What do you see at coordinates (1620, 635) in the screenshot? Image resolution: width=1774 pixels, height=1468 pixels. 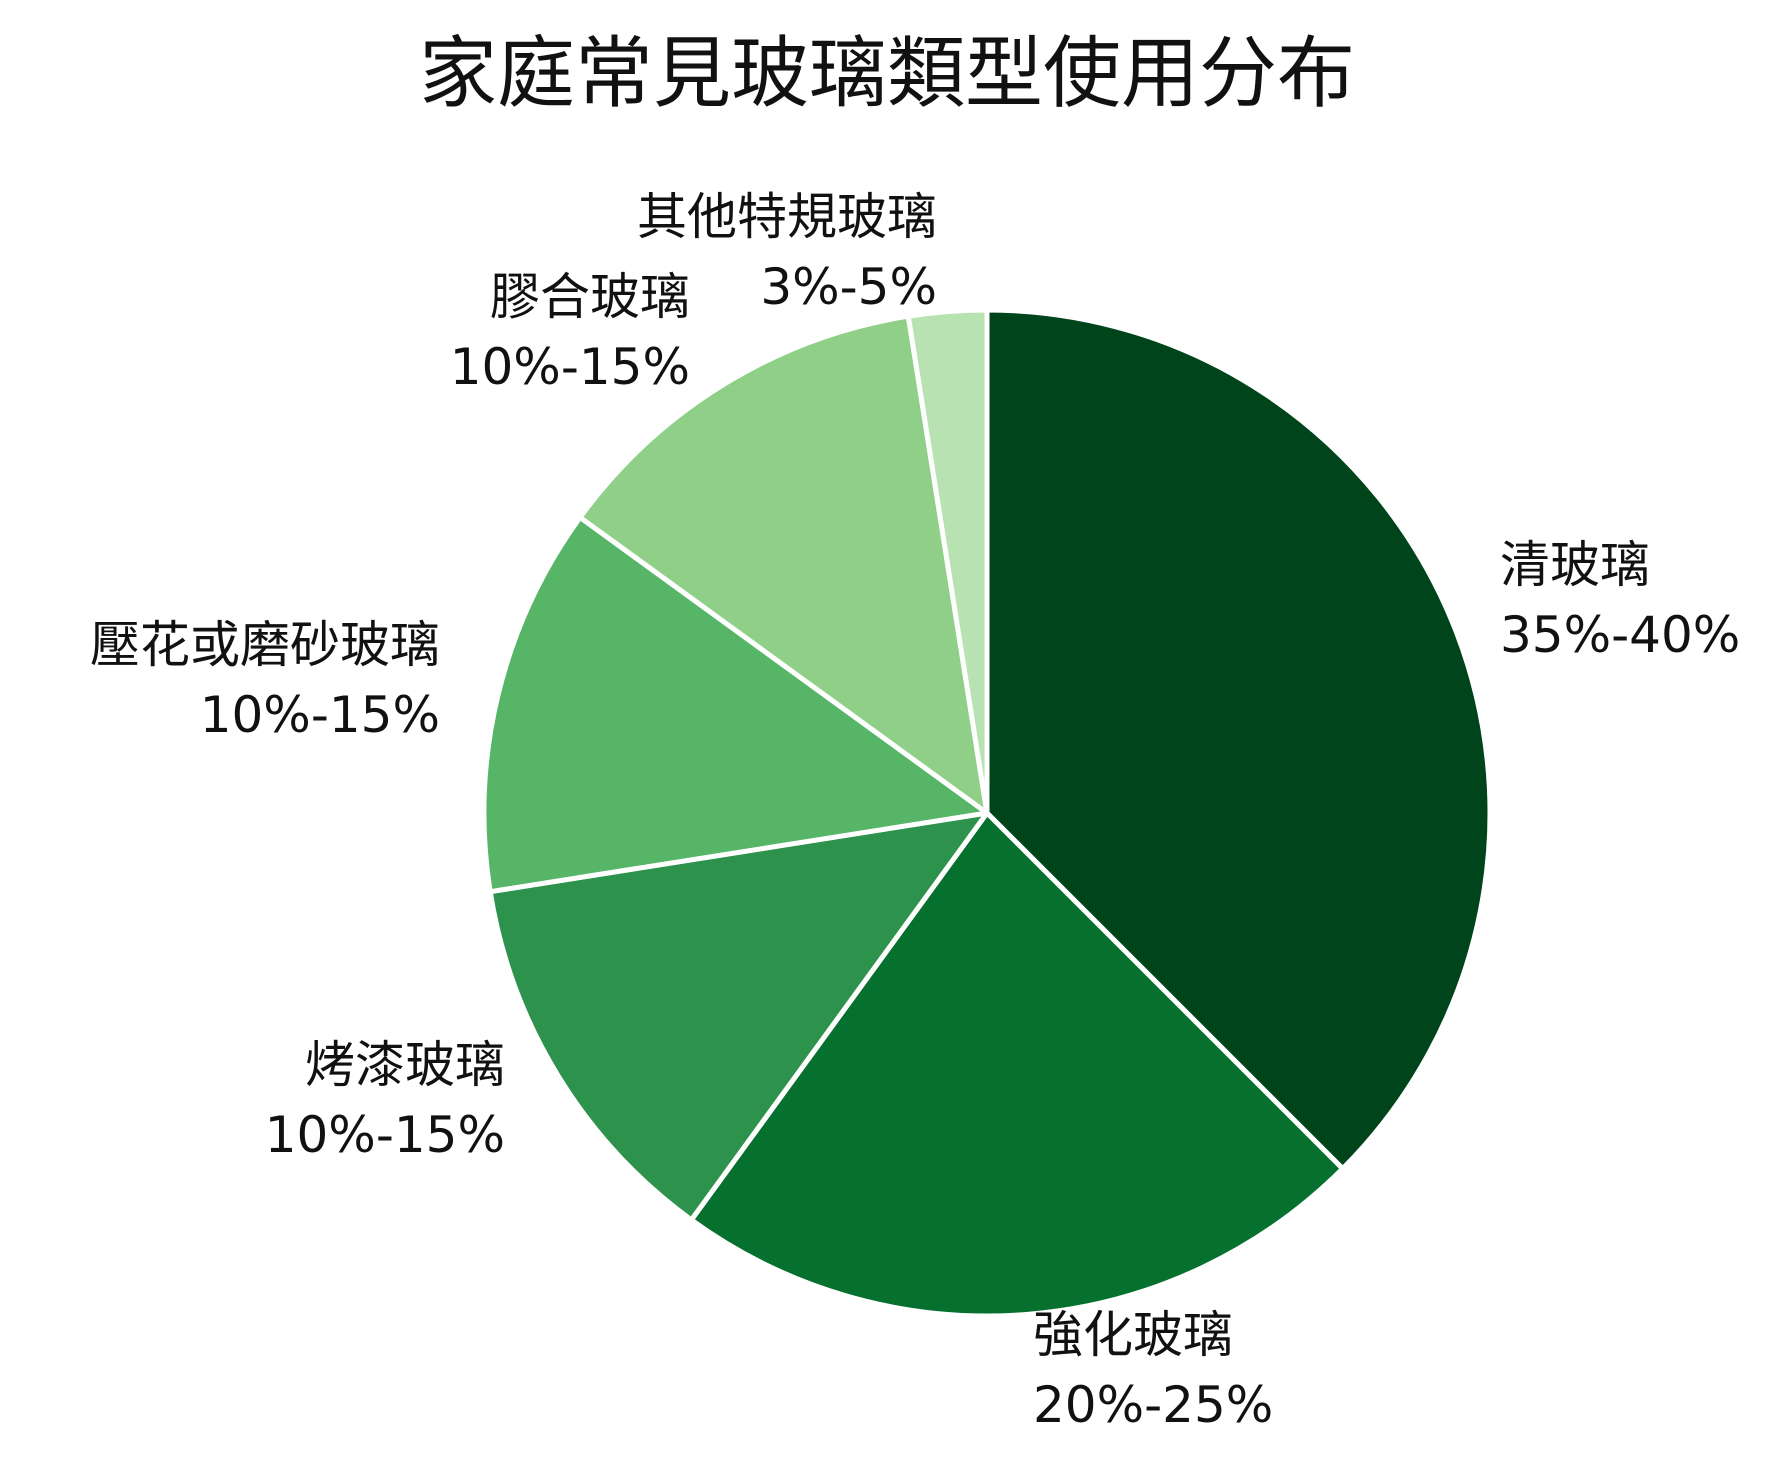 I see `slice-label-value: 35%-40%` at bounding box center [1620, 635].